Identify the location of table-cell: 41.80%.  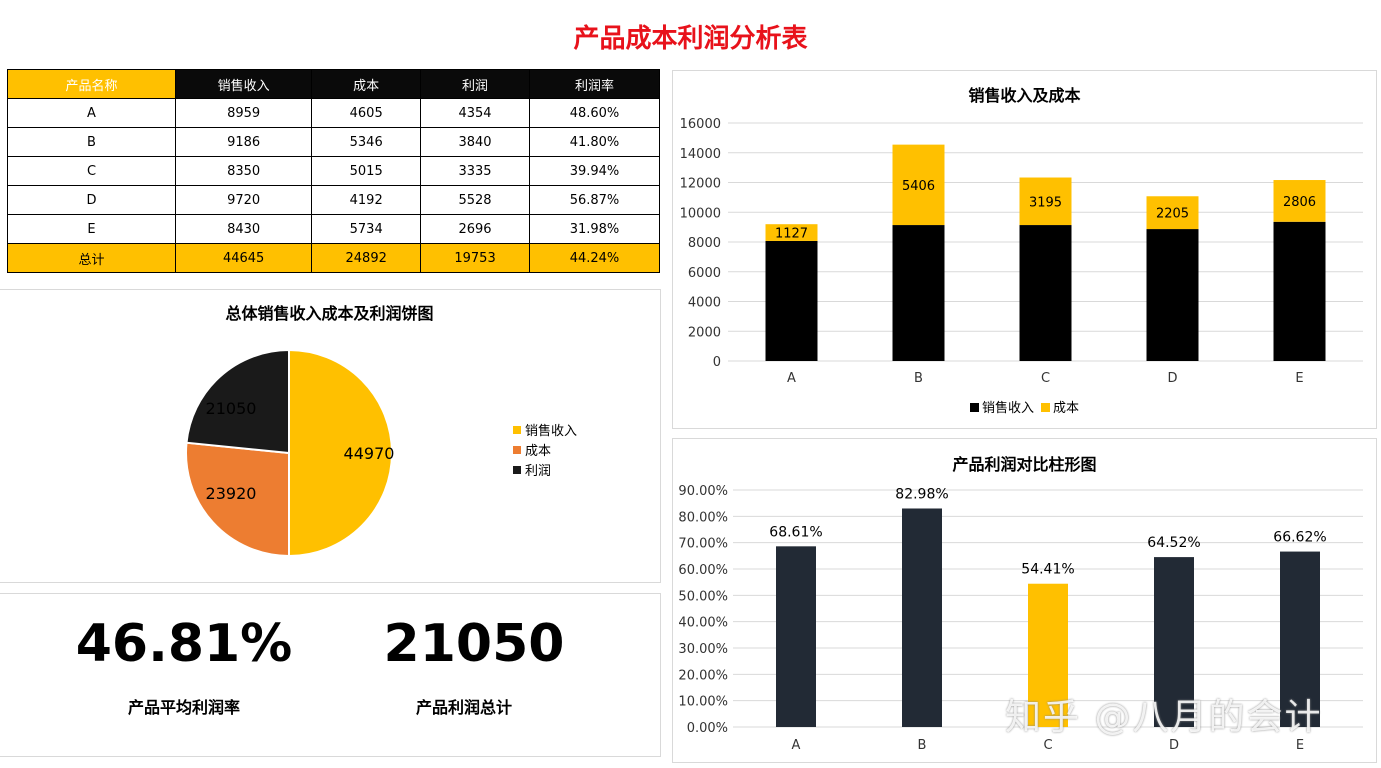
(594, 142).